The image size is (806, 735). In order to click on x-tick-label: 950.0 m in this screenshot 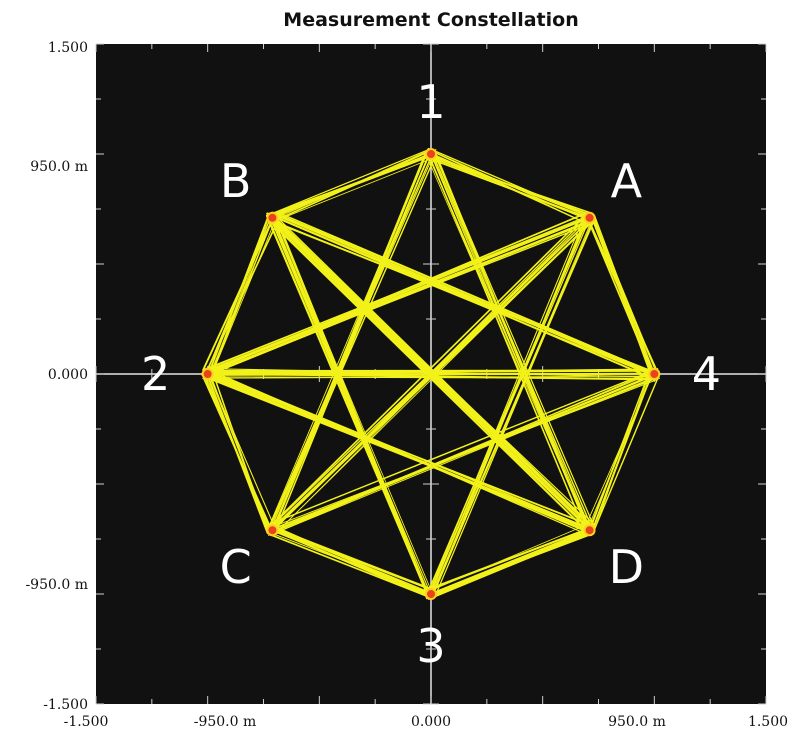, I will do `click(637, 722)`.